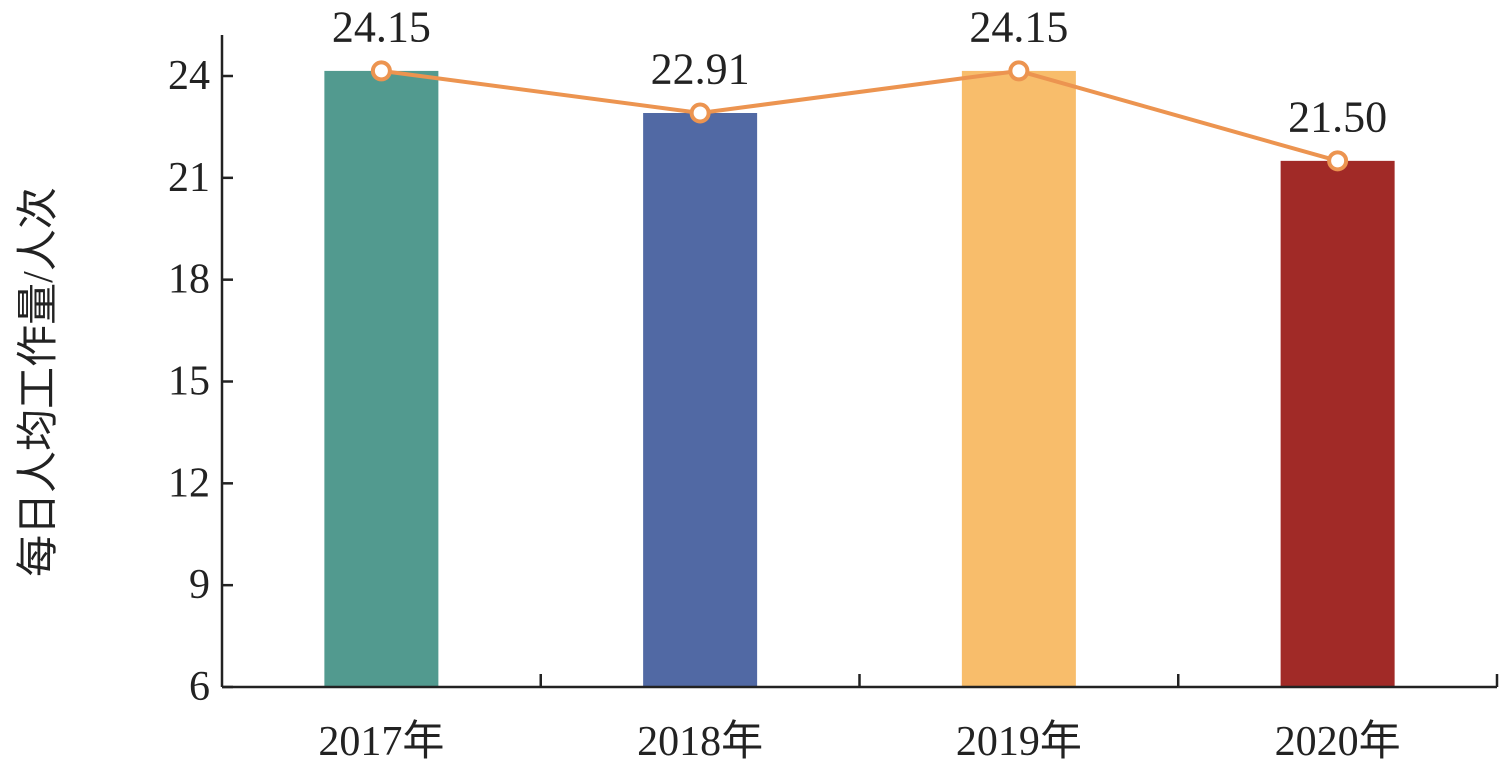  What do you see at coordinates (700, 68) in the screenshot?
I see `data-label: 22.91` at bounding box center [700, 68].